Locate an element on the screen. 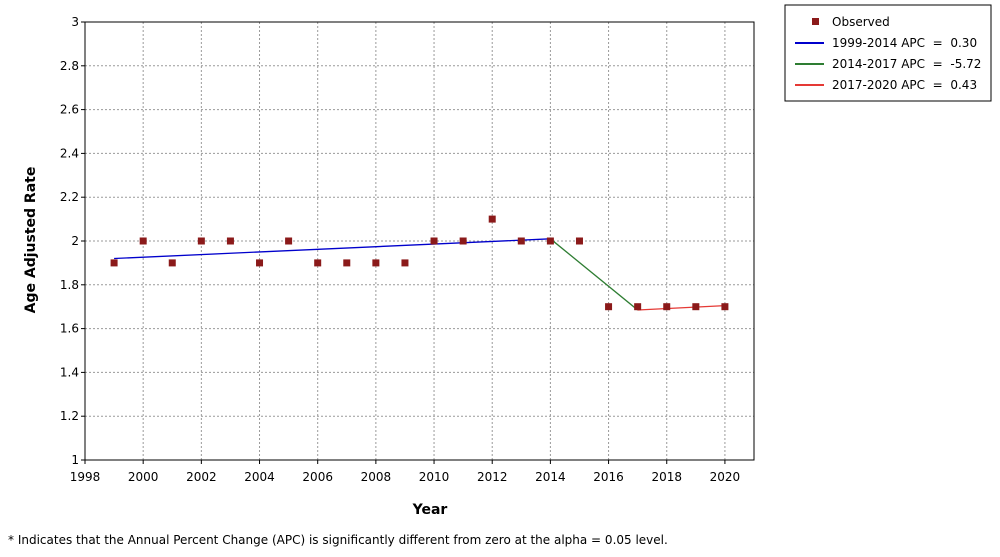  y-tick-label: 3 is located at coordinates (75, 22).